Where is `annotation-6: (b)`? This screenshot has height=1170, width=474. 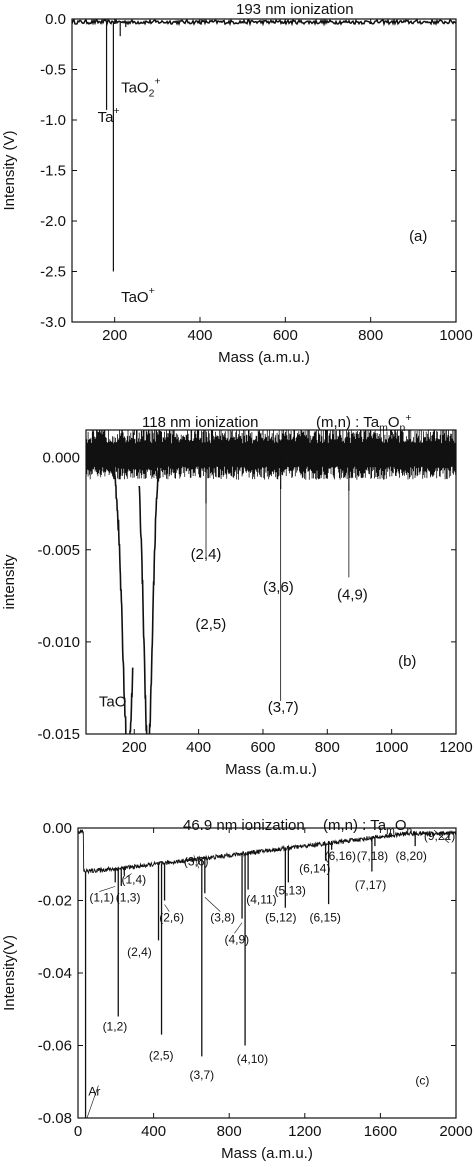
annotation-6: (b) is located at coordinates (407, 661).